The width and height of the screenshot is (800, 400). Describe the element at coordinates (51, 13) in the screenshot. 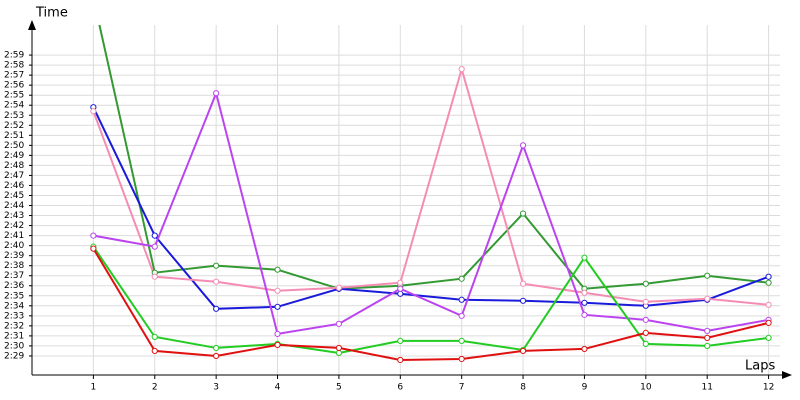

I see `y-axis-title: Time` at that location.